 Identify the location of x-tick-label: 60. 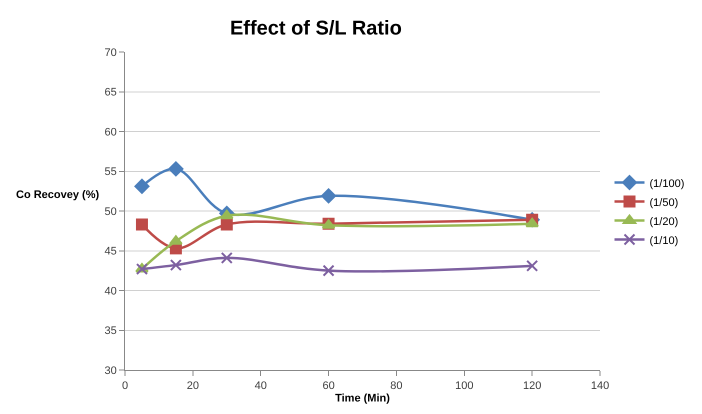
(328, 386).